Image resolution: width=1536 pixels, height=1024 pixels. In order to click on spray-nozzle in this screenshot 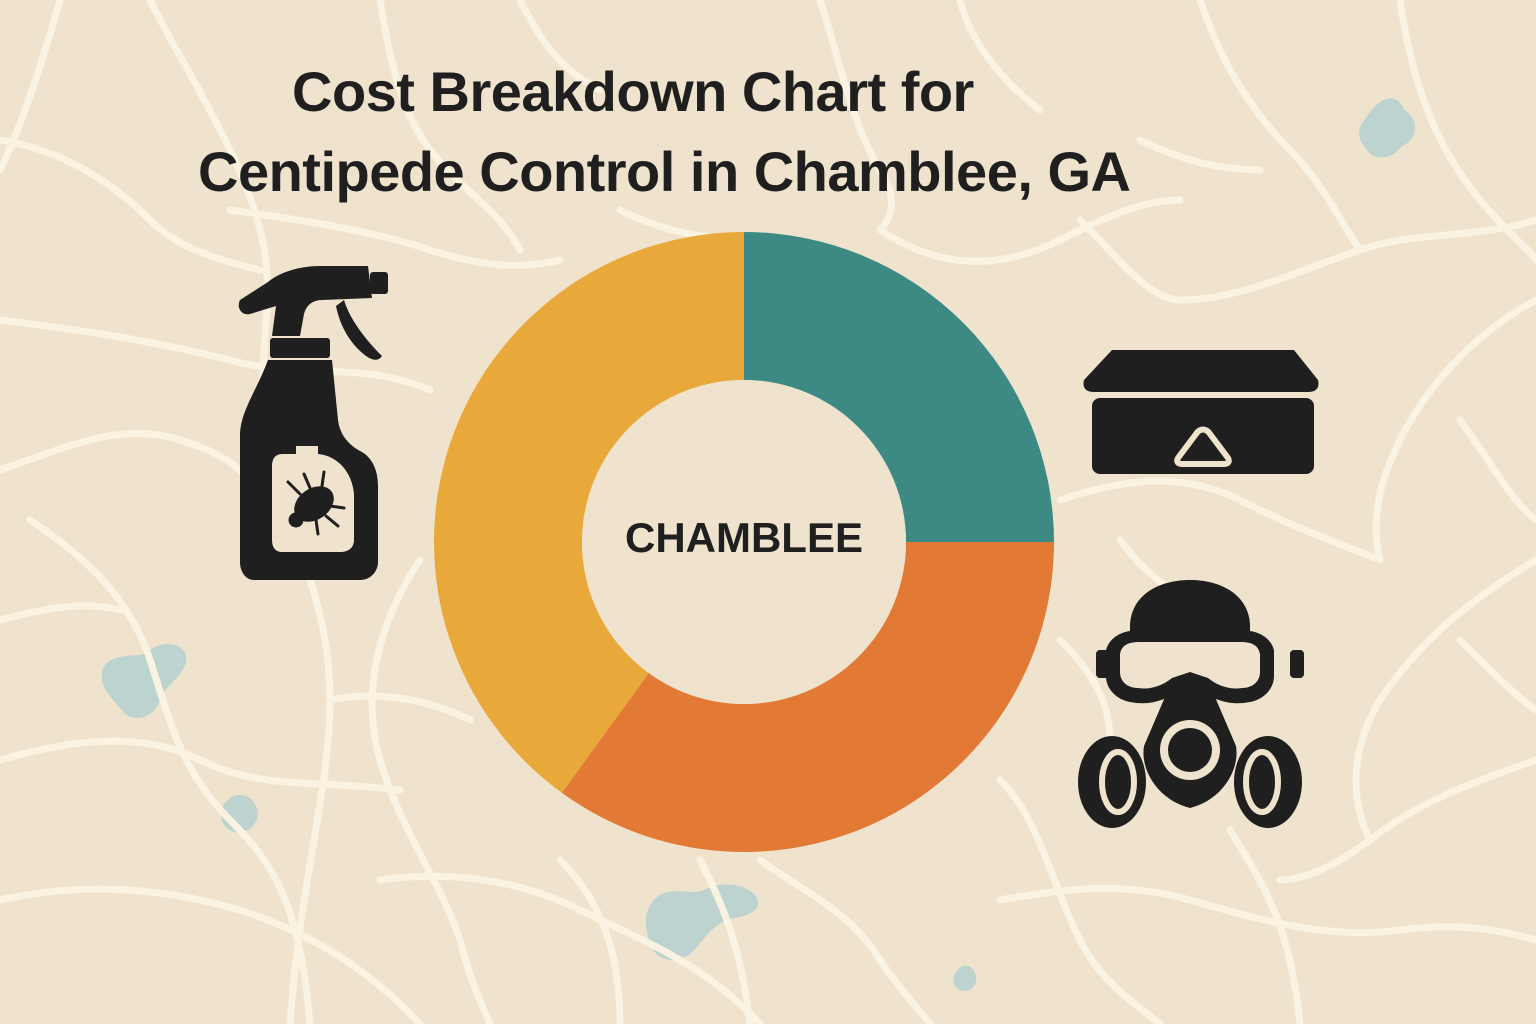, I will do `click(379, 283)`.